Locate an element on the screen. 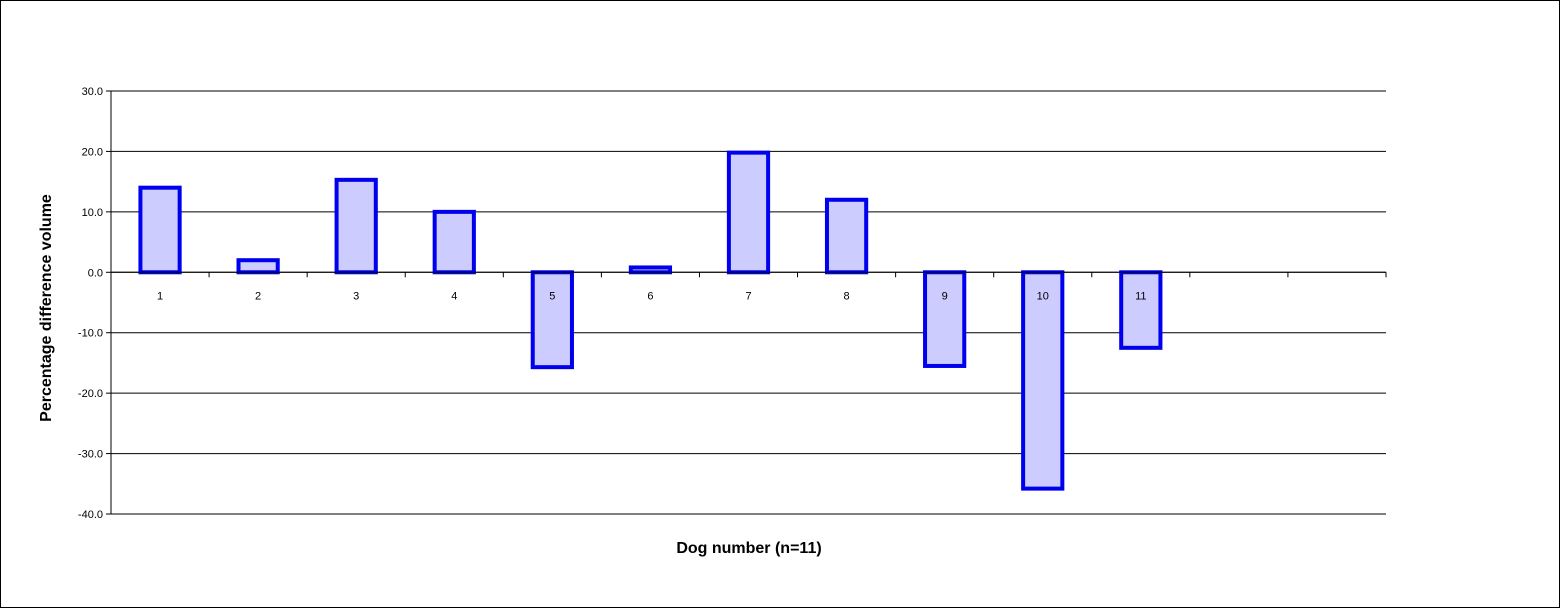 The image size is (1560, 608). y-tick-label: 0.0 is located at coordinates (95, 273).